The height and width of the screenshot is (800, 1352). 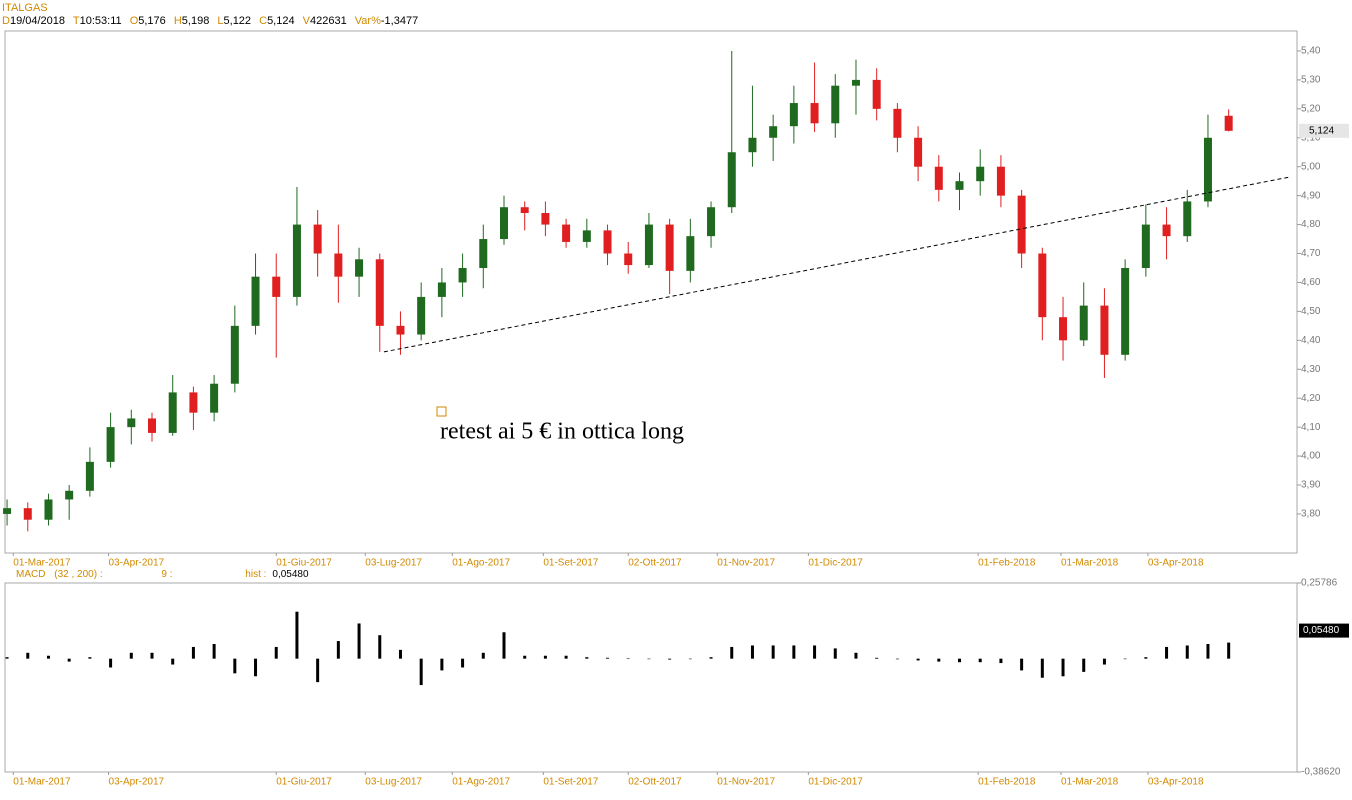 I want to click on signal-param: 9 :, so click(x=167, y=574).